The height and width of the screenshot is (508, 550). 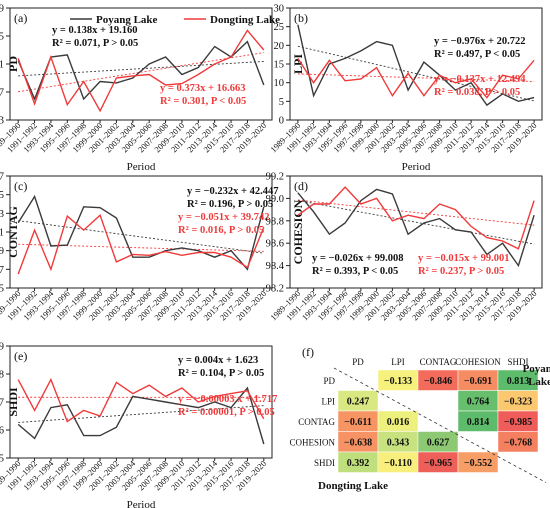 What do you see at coordinates (227, 399) in the screenshot?
I see `regression-equation: y = −0.00003 x + 1.717` at bounding box center [227, 399].